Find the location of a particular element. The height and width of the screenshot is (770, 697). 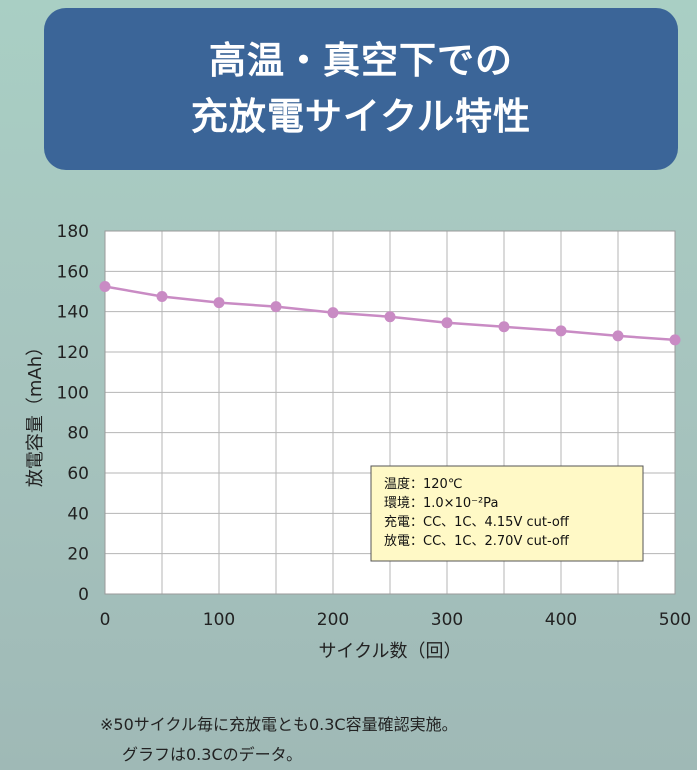

y-tick-label-4: 80 is located at coordinates (78, 434).